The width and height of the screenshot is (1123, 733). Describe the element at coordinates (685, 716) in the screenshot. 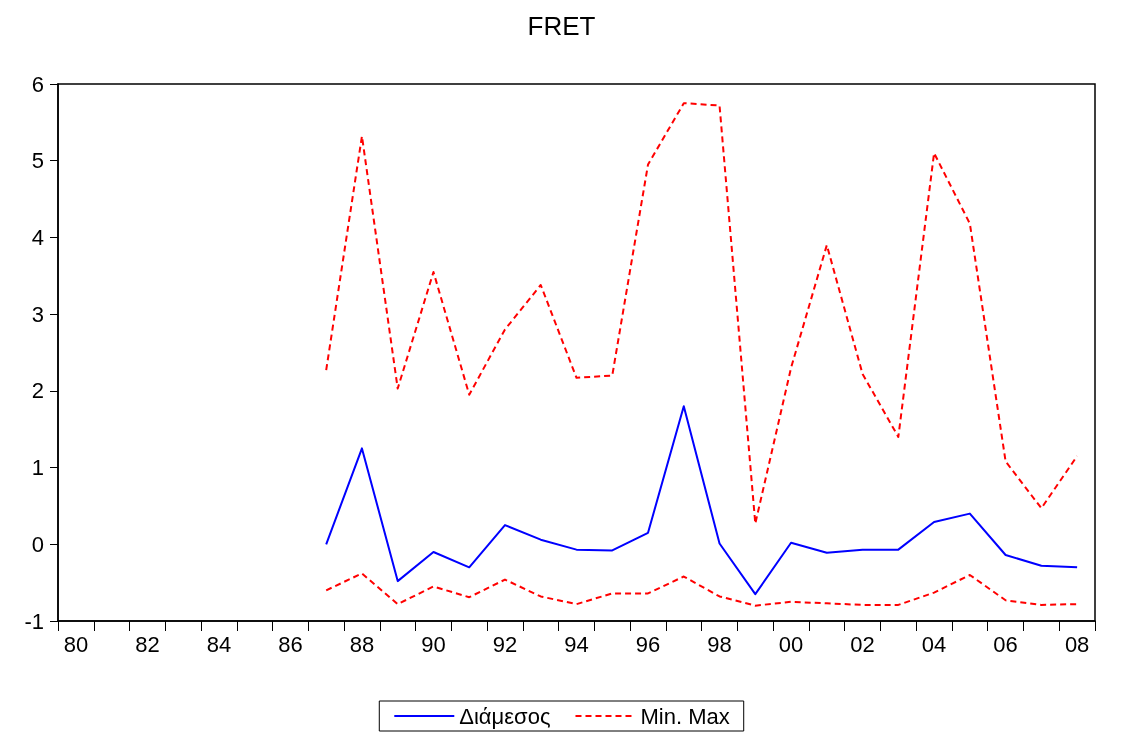

I see `legend-label: Min. Max` at that location.